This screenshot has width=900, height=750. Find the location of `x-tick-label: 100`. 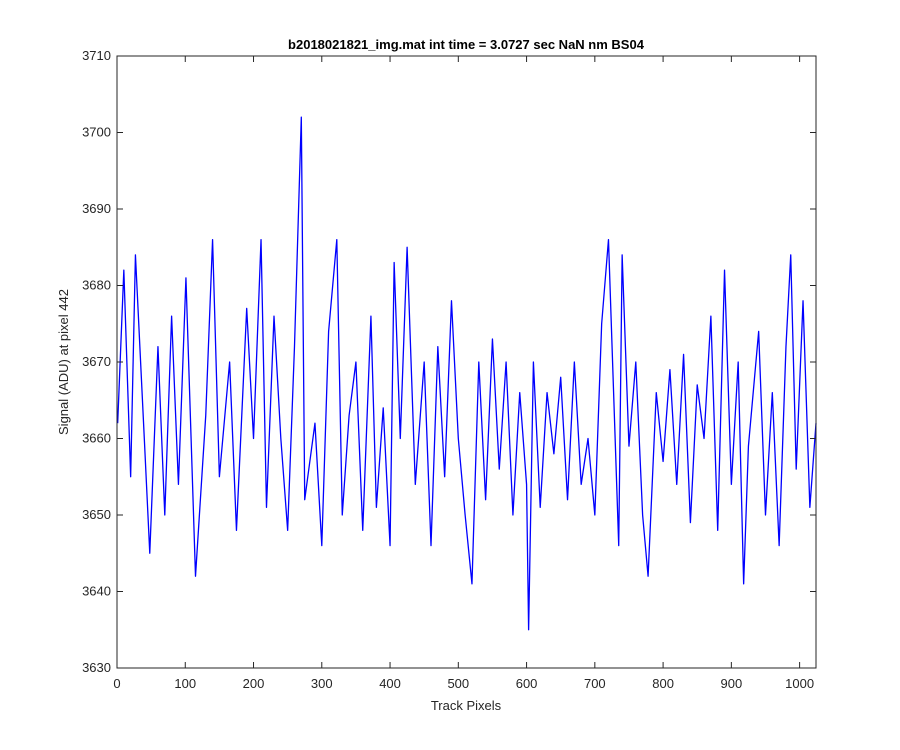

x-tick-label: 100 is located at coordinates (185, 683).